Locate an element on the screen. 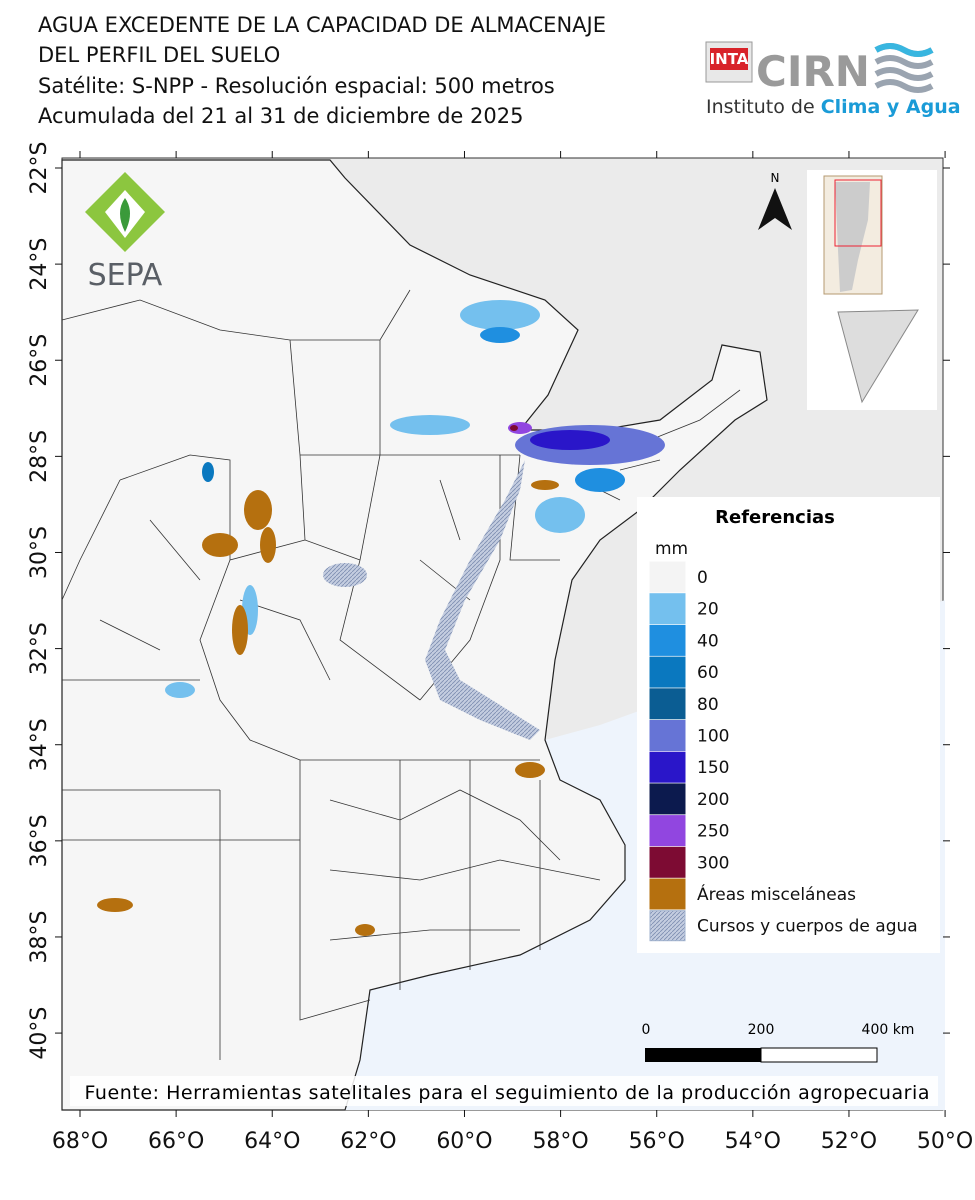 This screenshot has width=975, height=1200. lon-tick-label: 50°O is located at coordinates (945, 1141).